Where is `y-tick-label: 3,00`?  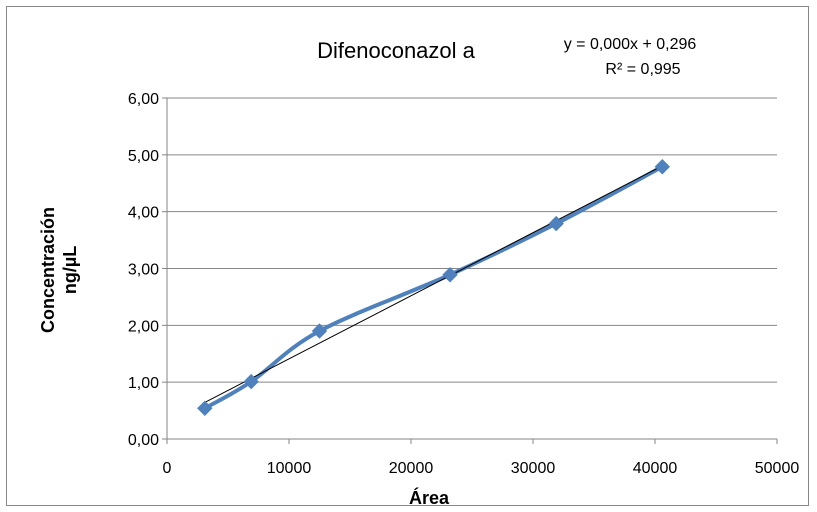 y-tick-label: 3,00 is located at coordinates (143, 270).